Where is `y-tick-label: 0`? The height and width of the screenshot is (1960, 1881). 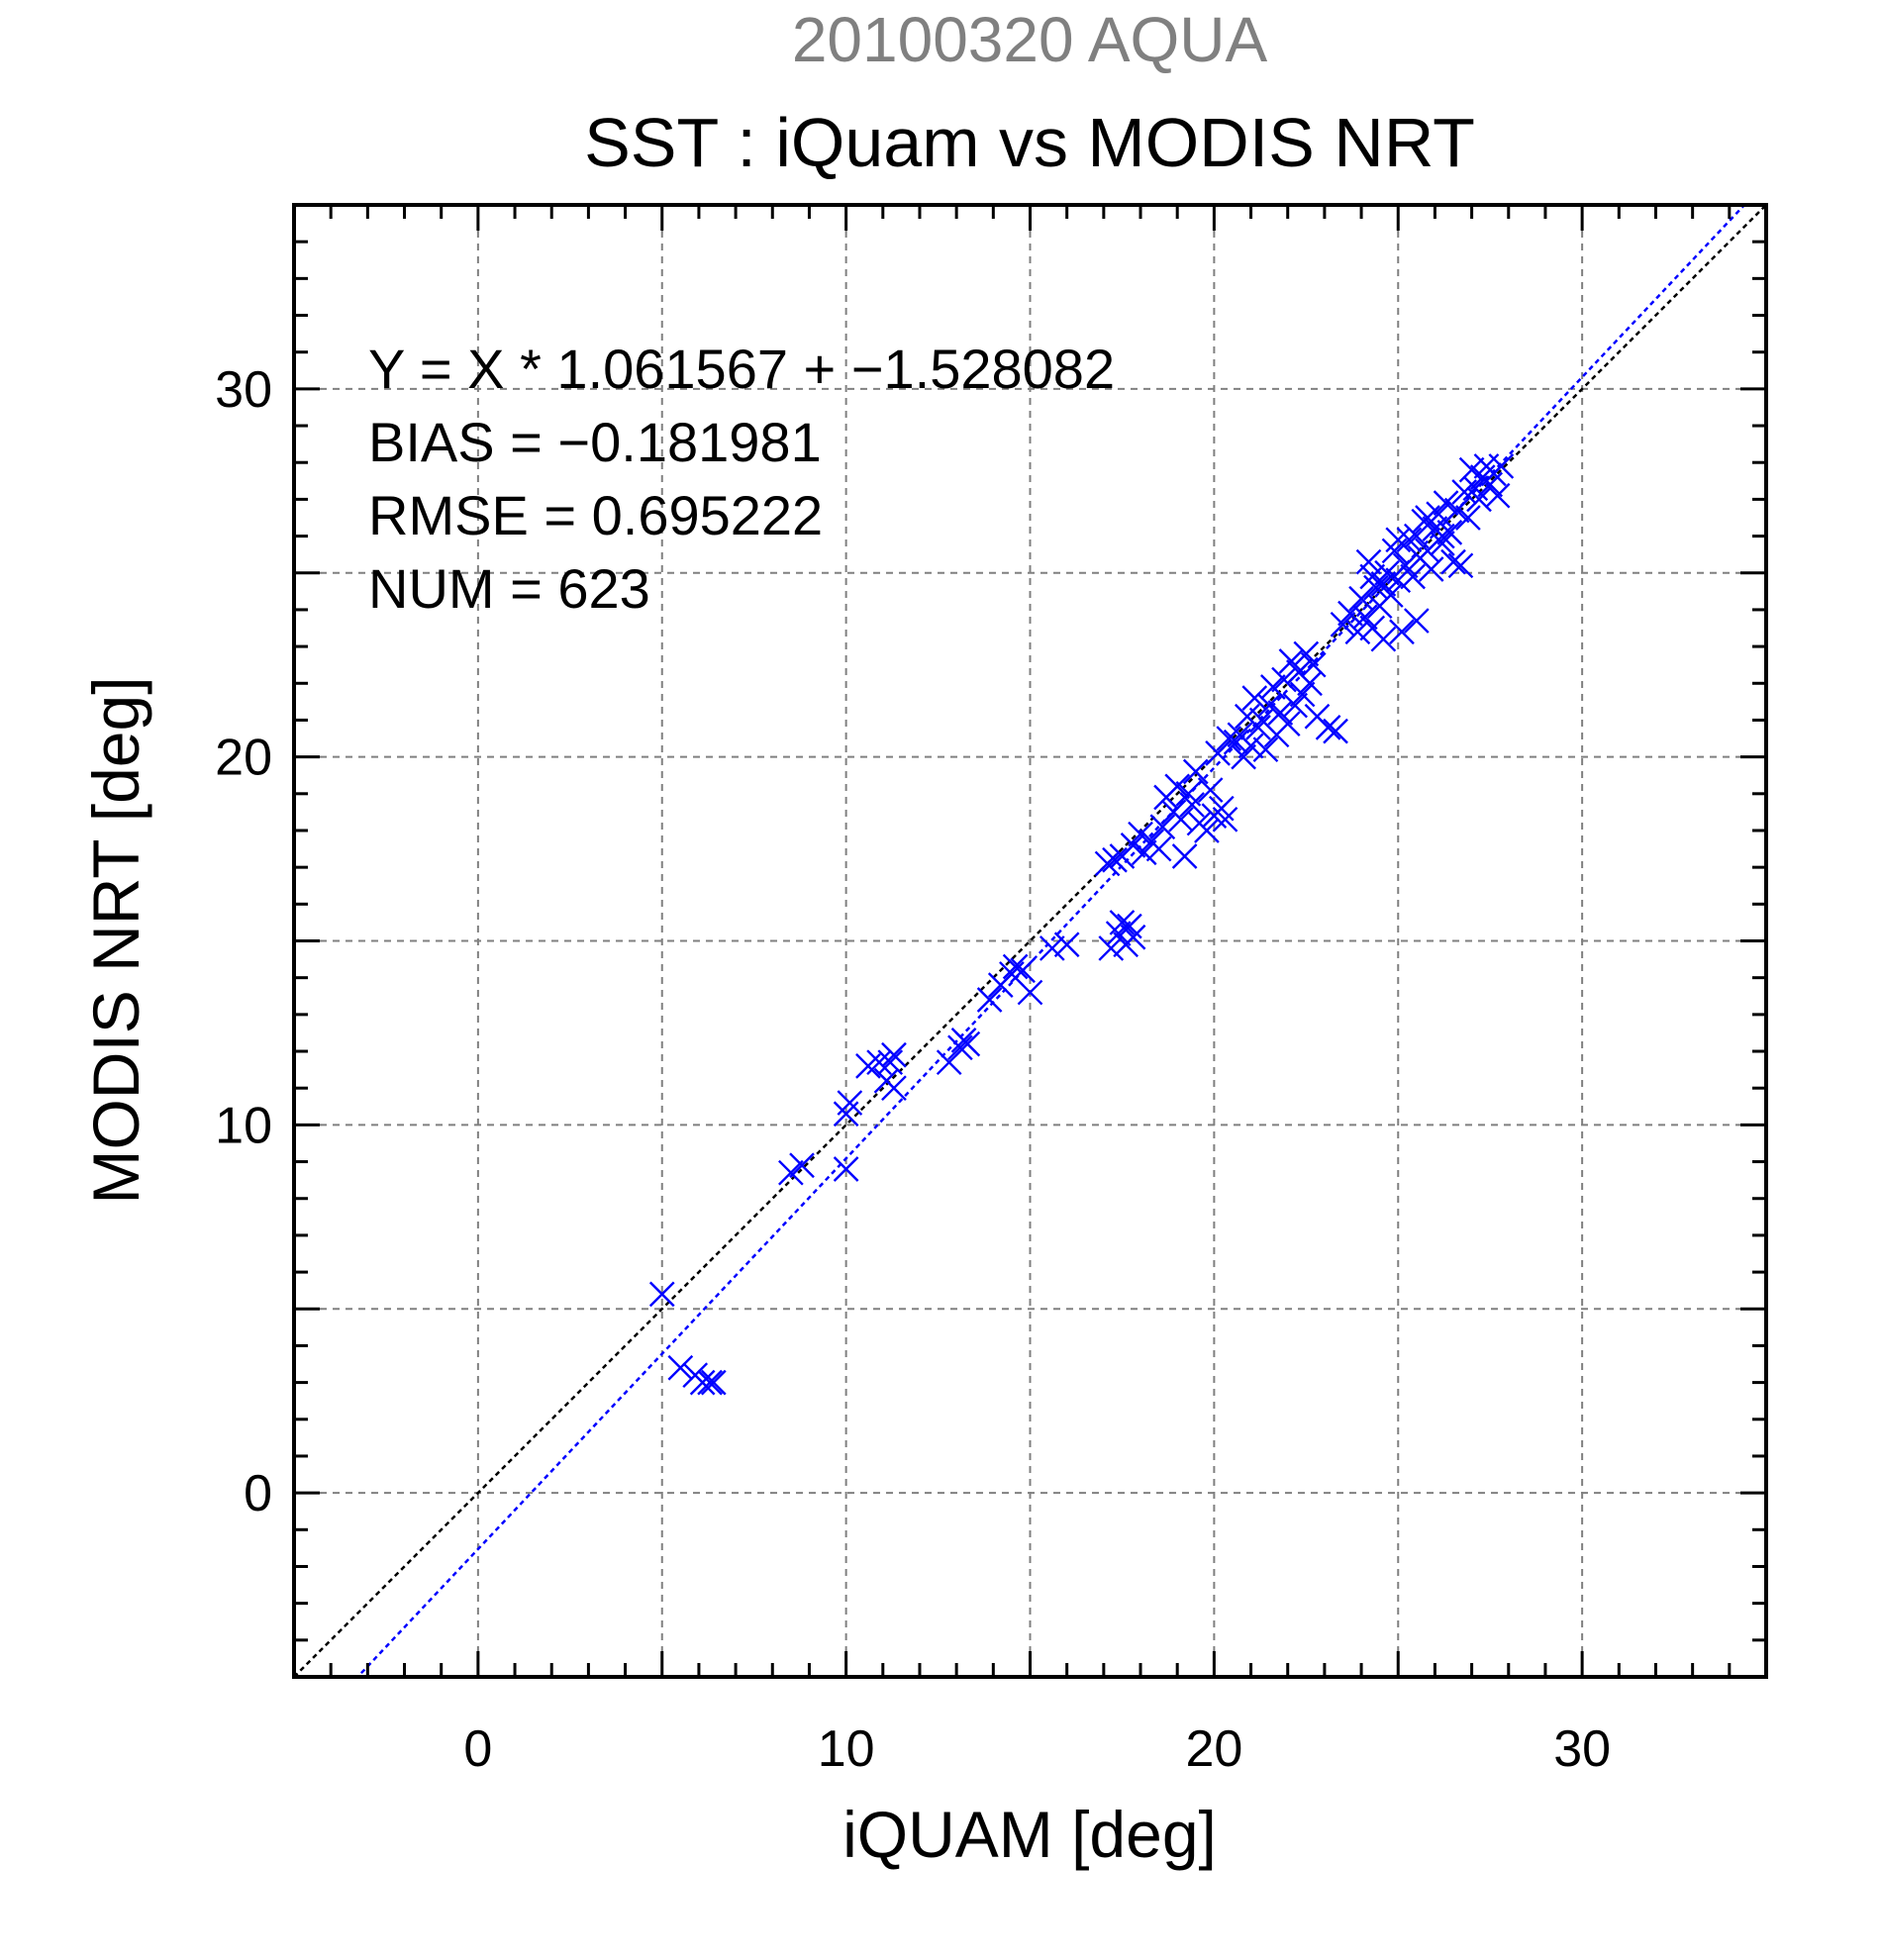
y-tick-label: 0 is located at coordinates (258, 1493).